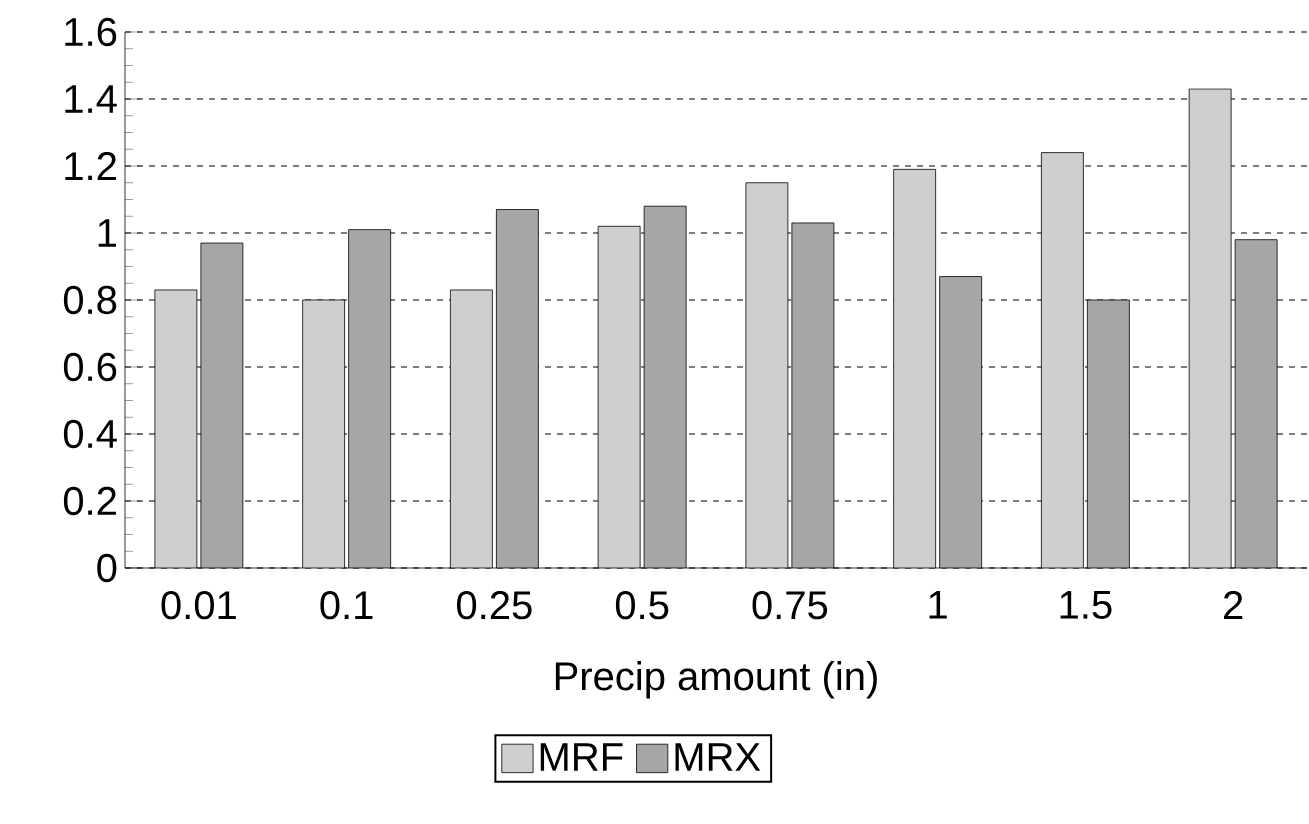  I want to click on y-tick-label: 1.6, so click(91, 32).